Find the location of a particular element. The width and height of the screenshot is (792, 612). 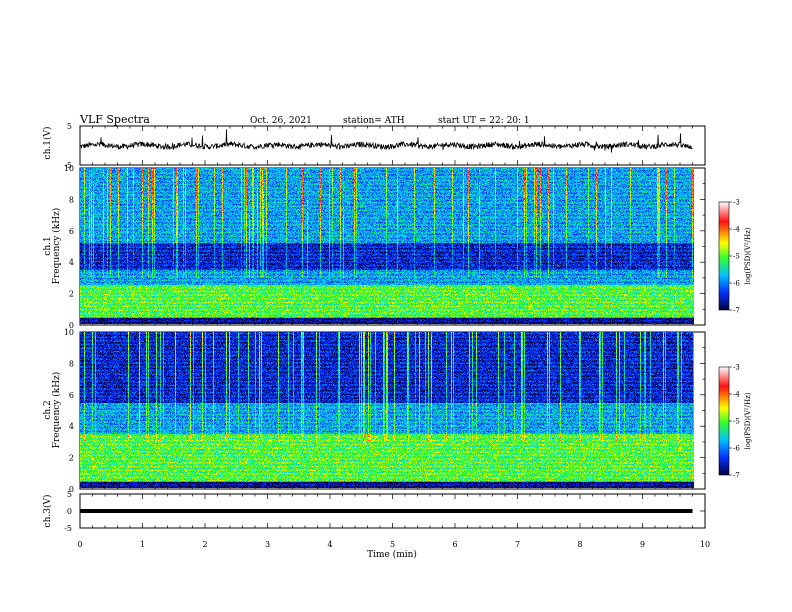

ch2-colorbar-label: log(PSD)(V²/Hz) is located at coordinates (748, 420).